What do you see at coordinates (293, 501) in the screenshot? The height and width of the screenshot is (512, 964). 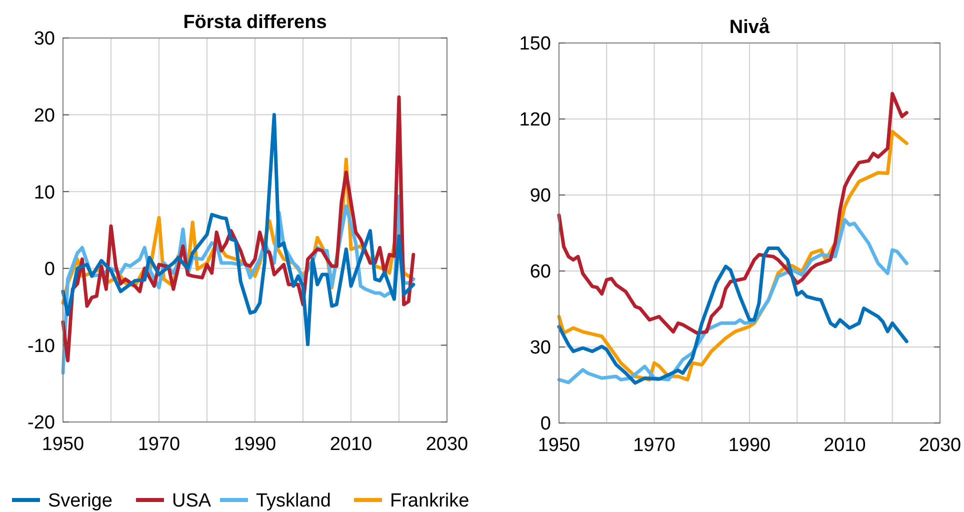 I see `legend-label: Tyskland` at bounding box center [293, 501].